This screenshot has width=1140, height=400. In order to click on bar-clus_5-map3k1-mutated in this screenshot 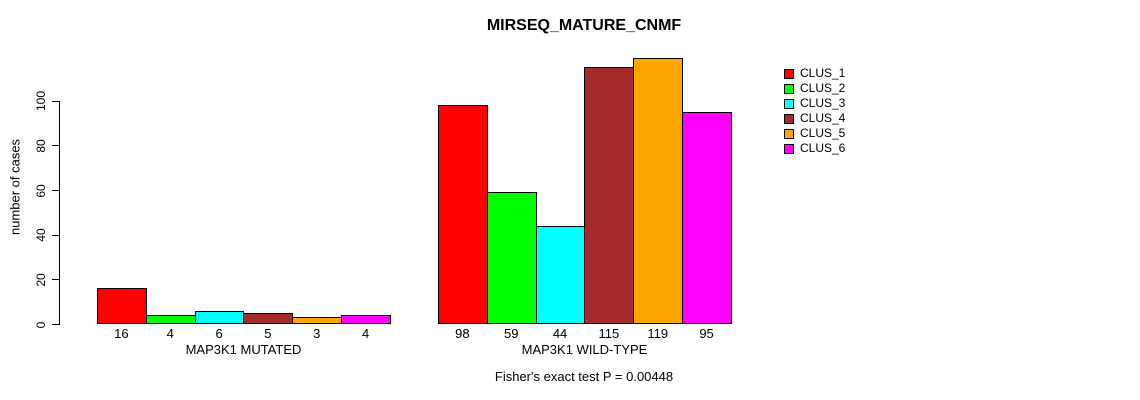, I will do `click(317, 320)`.